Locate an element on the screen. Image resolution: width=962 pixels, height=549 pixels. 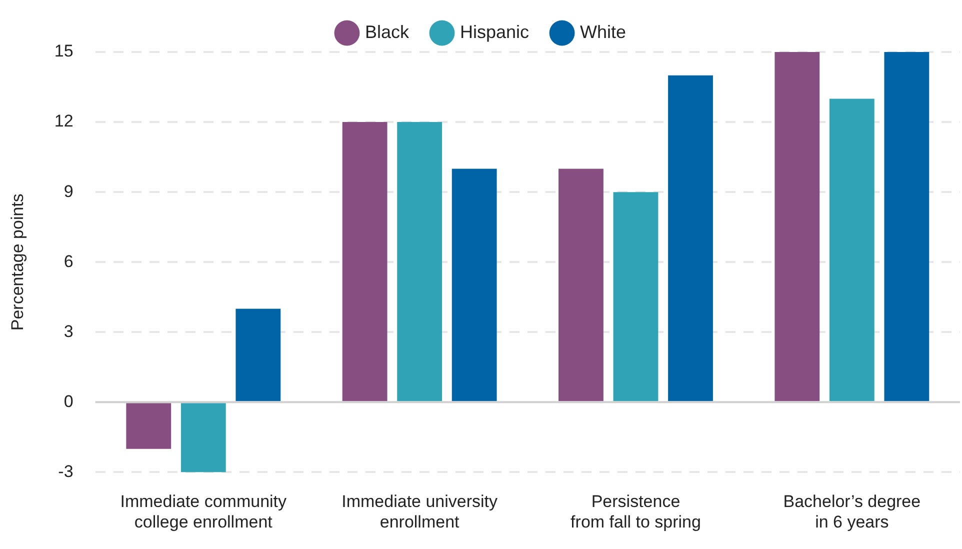
x-tick-label: Persistence from fall to spring is located at coordinates (635, 512).